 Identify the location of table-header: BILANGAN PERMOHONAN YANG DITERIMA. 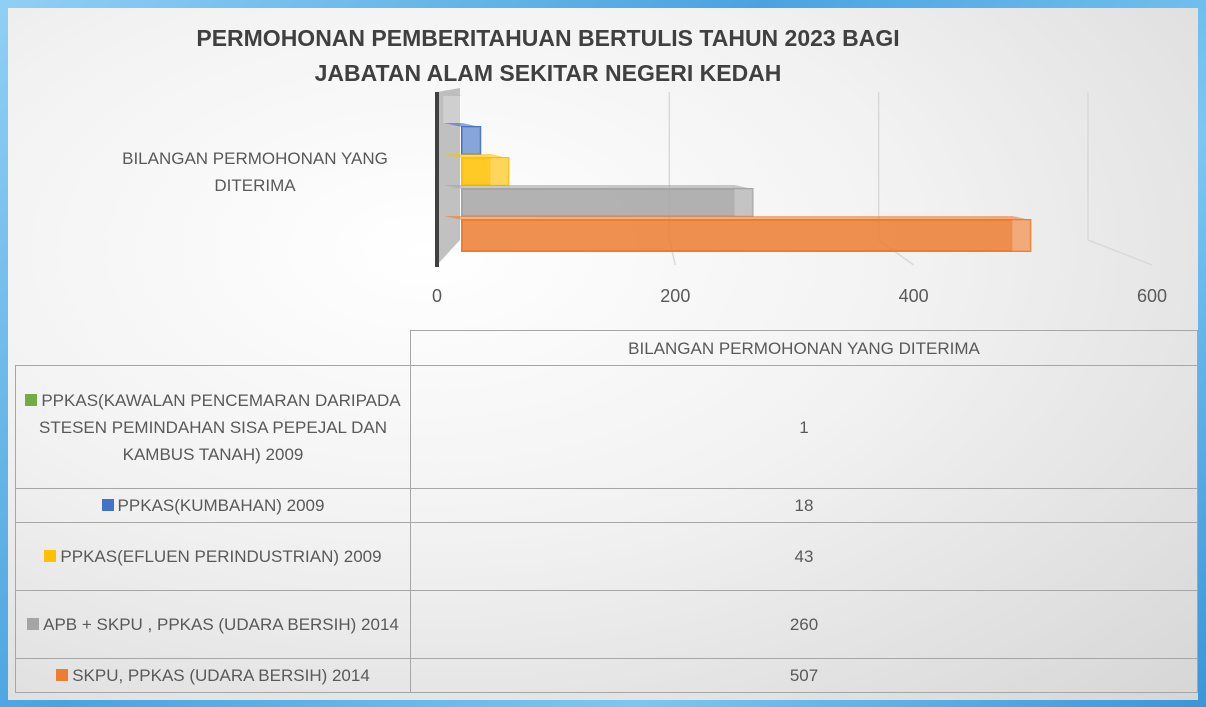
(804, 348).